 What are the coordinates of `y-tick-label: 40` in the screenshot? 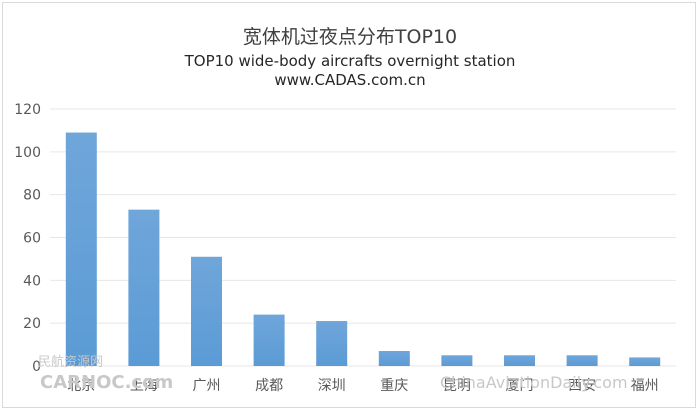 It's located at (32, 281).